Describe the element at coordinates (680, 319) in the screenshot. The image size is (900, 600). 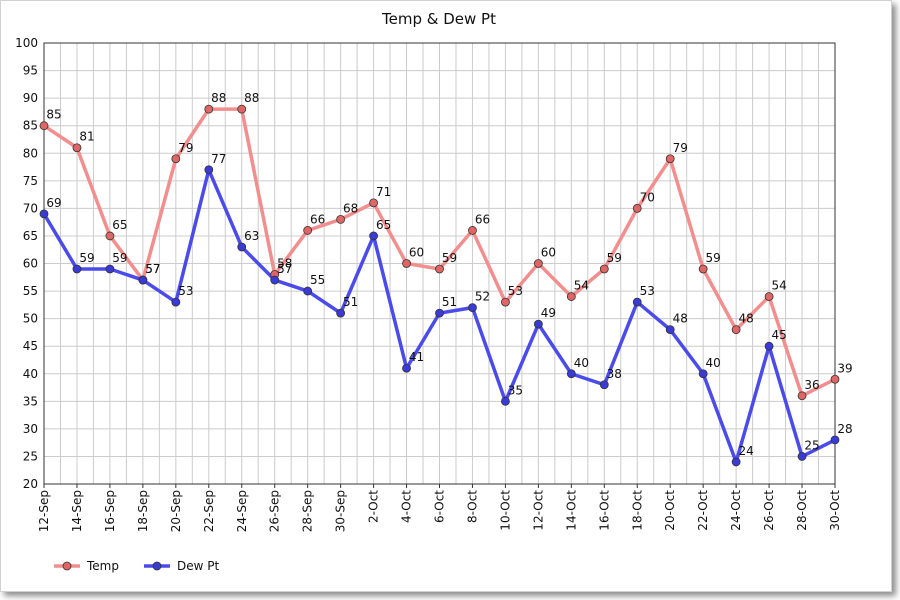
I see `data-label-dew-pt: 48` at that location.